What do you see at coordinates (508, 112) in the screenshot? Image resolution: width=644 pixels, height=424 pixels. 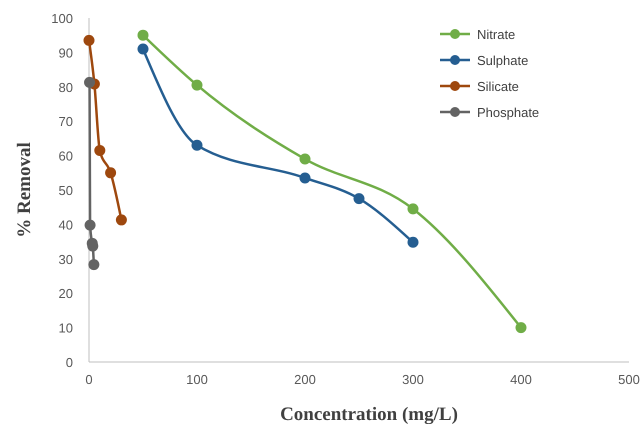 I see `legend-label: Phosphate` at bounding box center [508, 112].